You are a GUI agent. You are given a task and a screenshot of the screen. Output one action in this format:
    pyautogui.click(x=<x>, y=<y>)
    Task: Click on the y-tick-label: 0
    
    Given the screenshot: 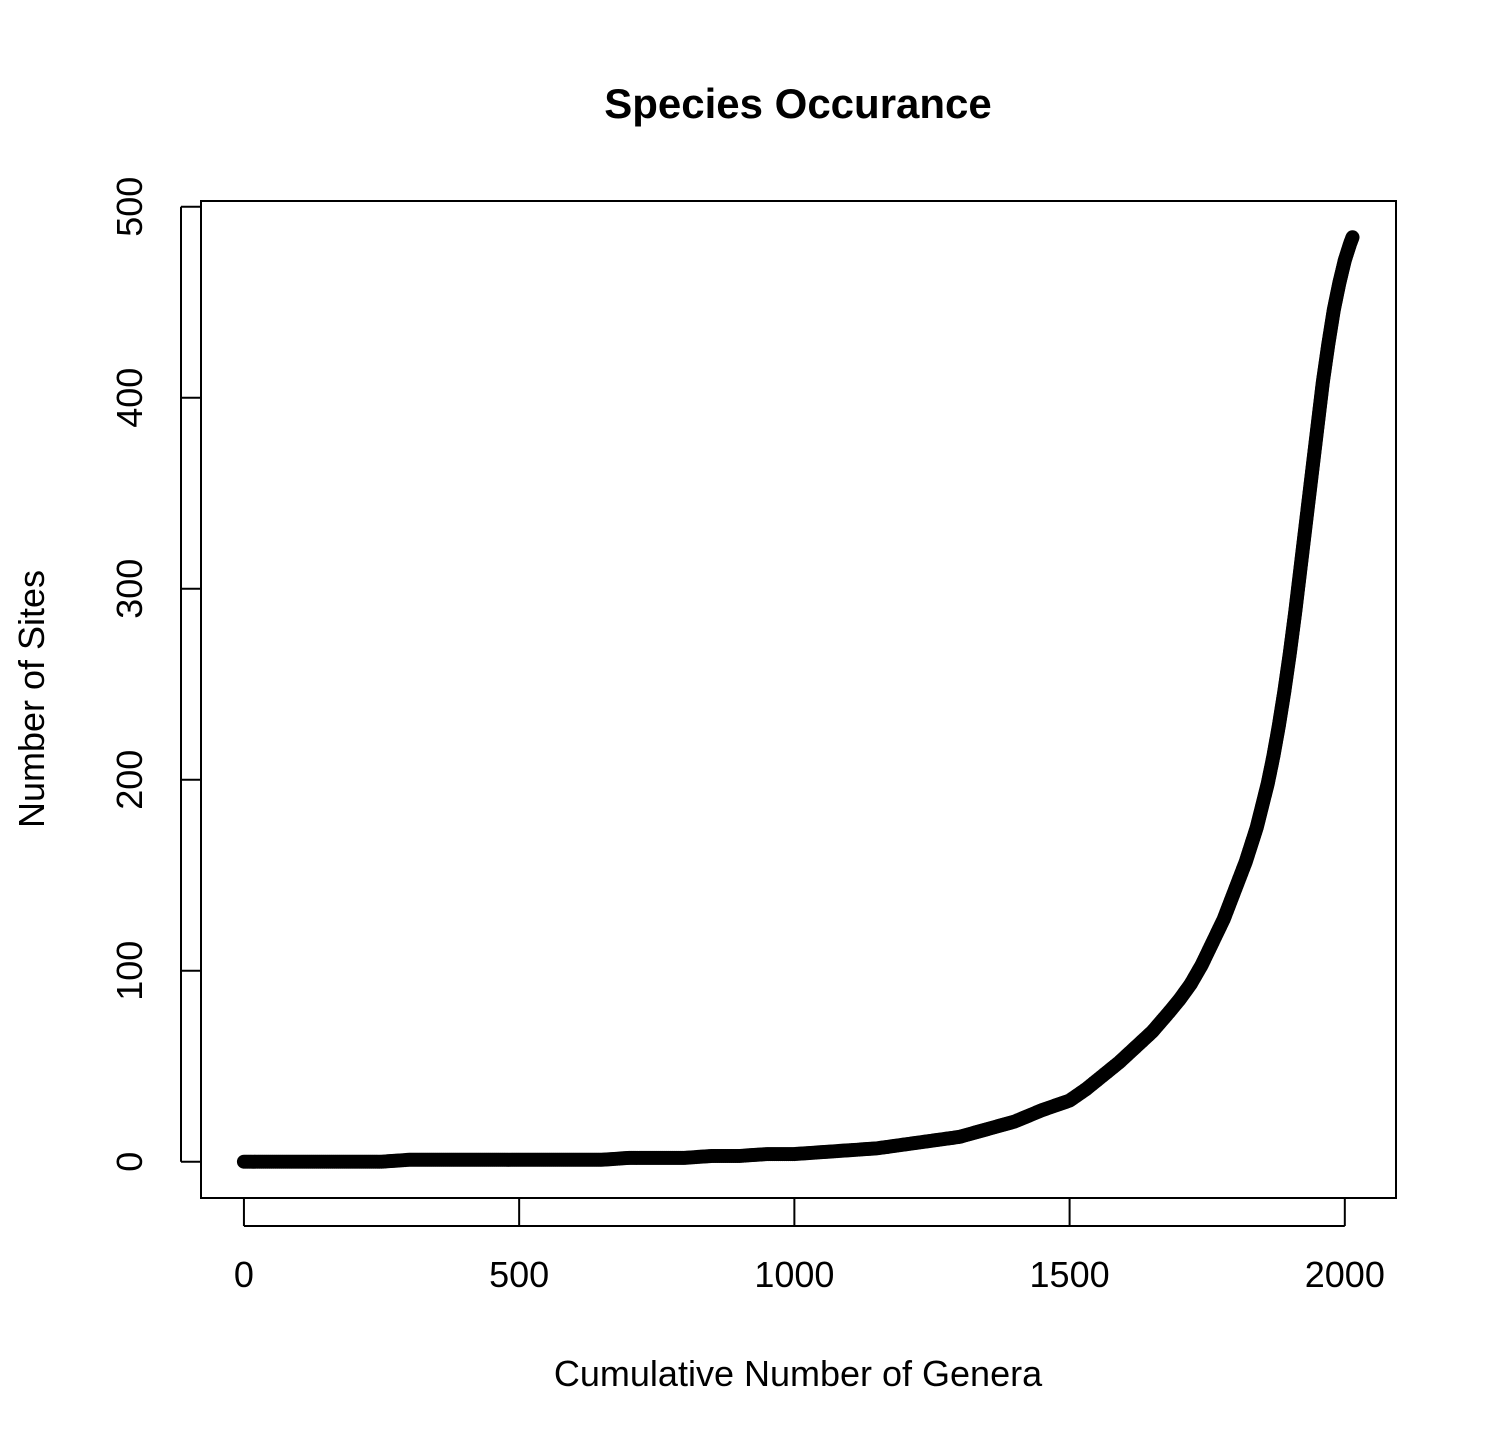 What is the action you would take?
    pyautogui.click(x=129, y=1162)
    